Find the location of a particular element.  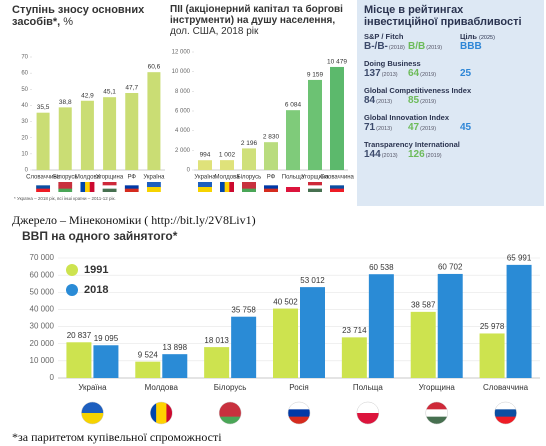

value-label: 53 012 is located at coordinates (312, 280).